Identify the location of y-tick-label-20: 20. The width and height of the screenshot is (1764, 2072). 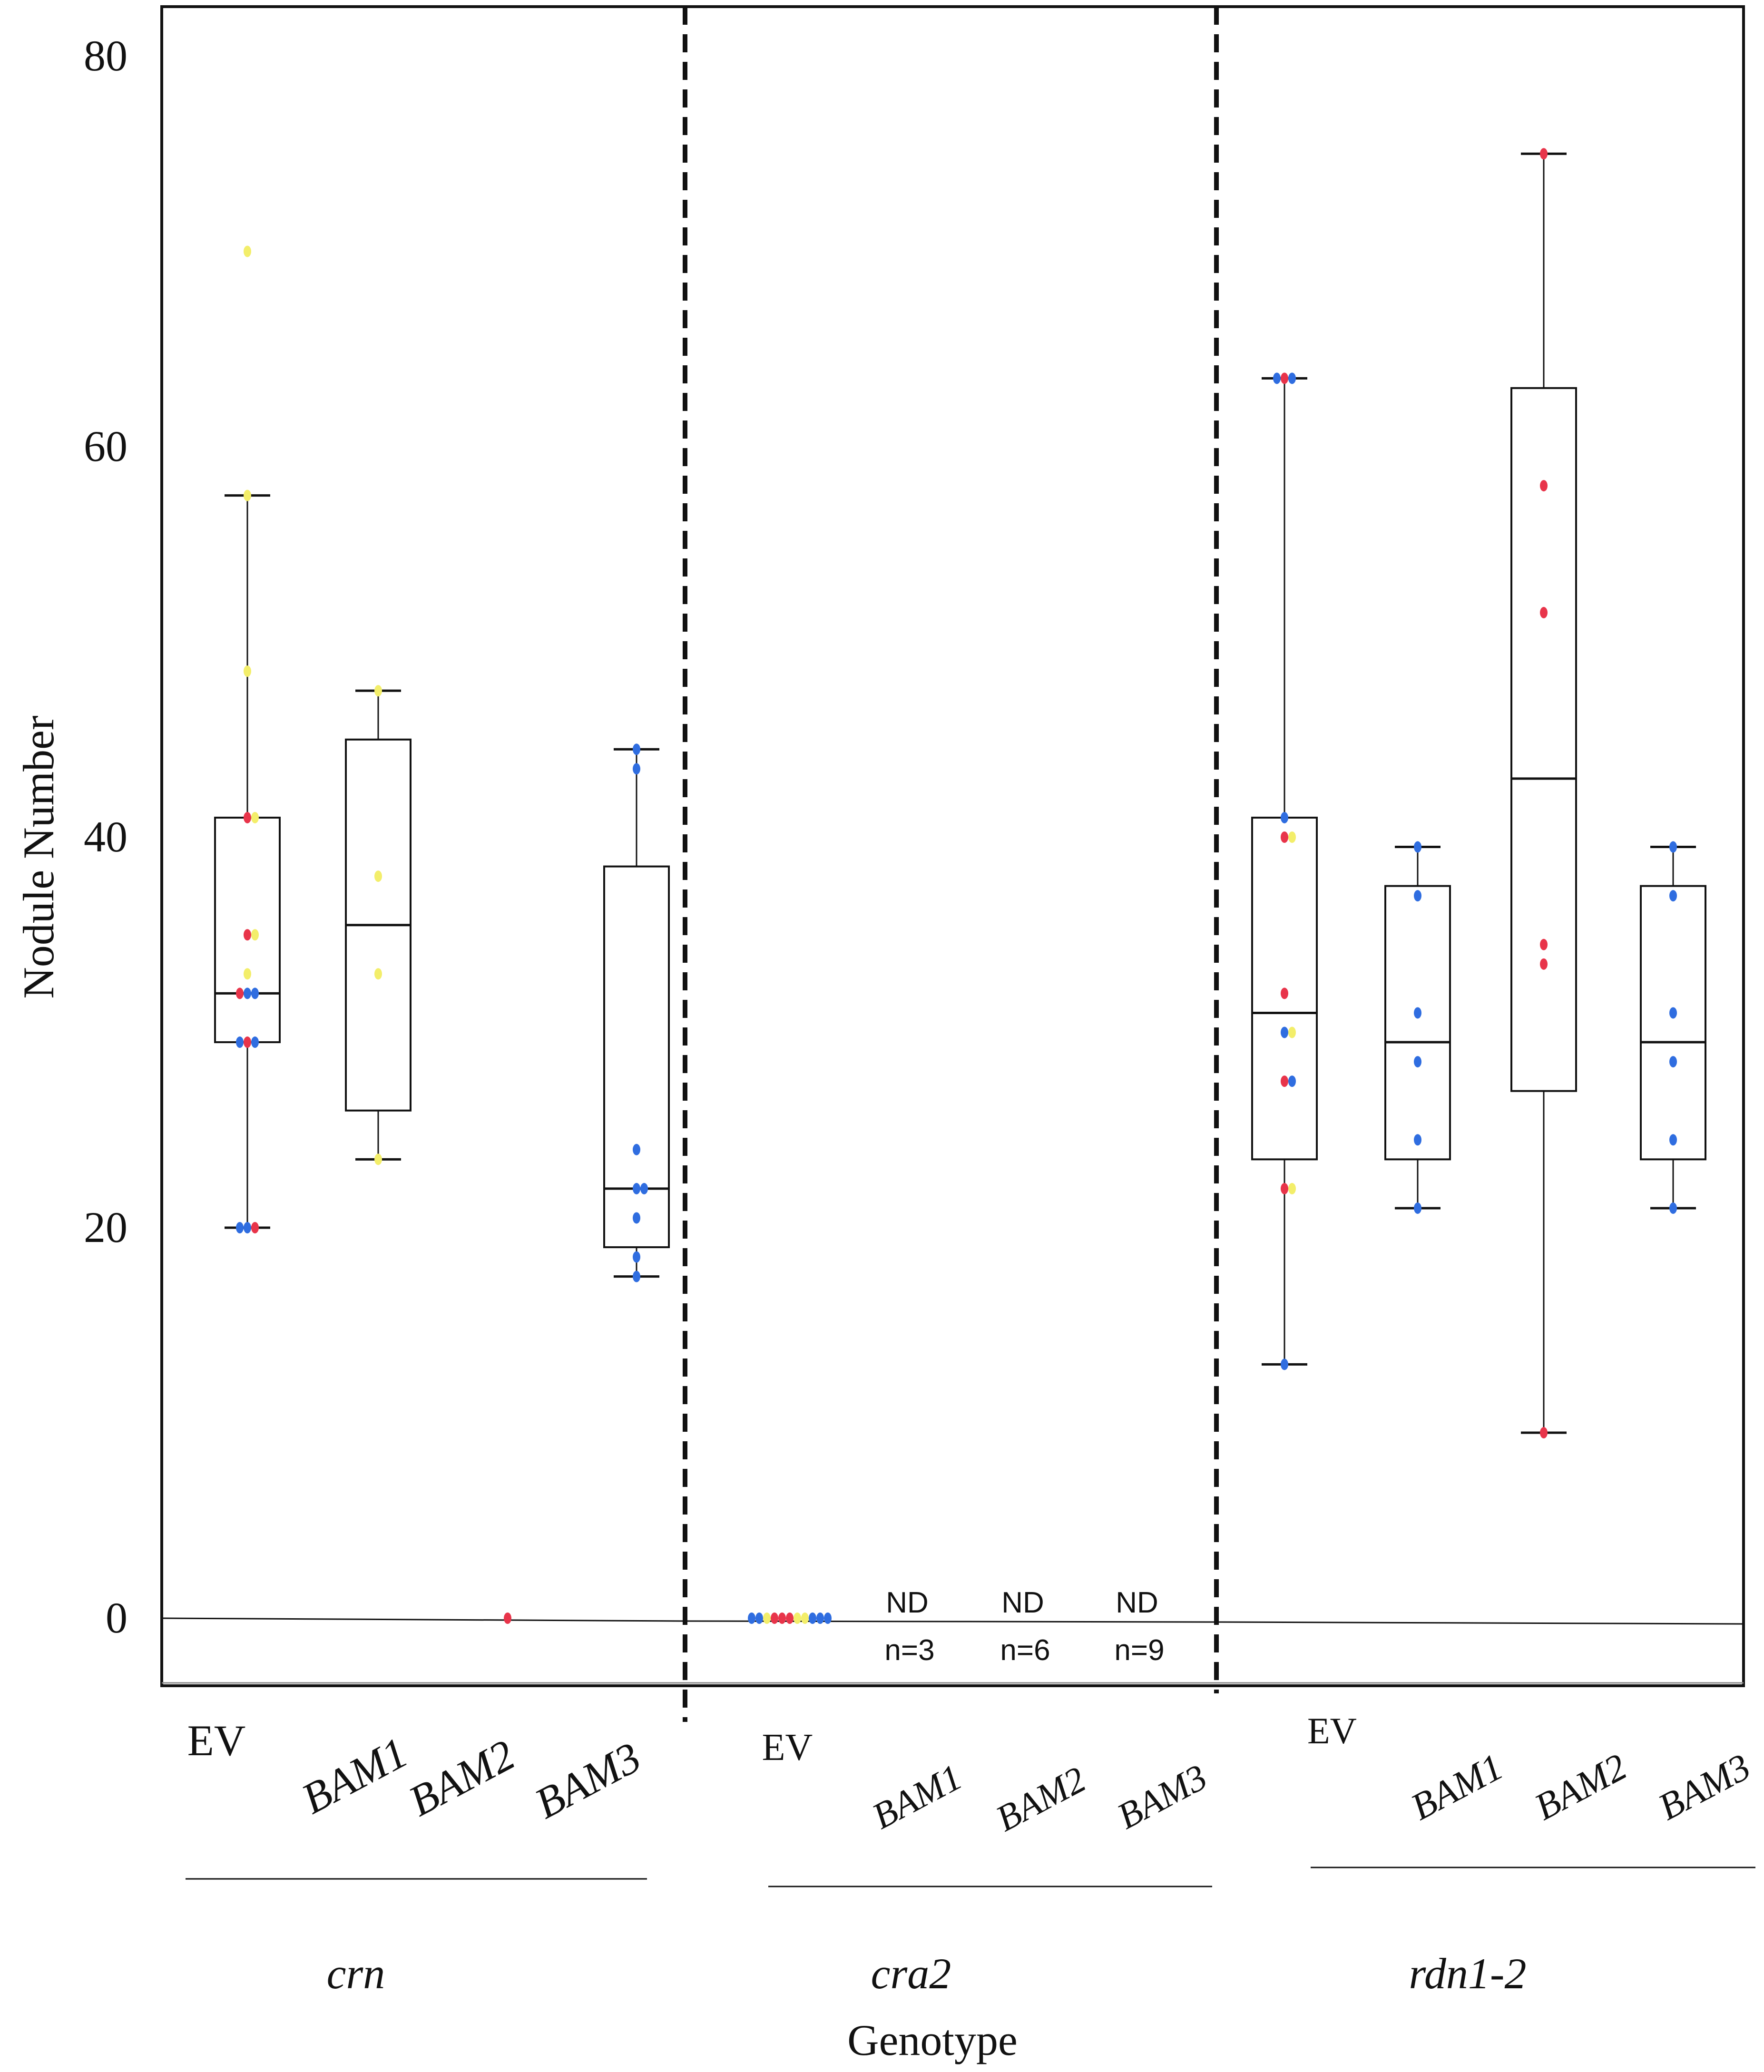
(105, 1227).